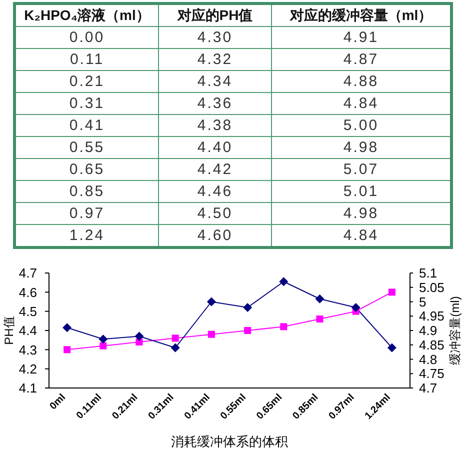 The width and height of the screenshot is (463, 451). Describe the element at coordinates (27, 388) in the screenshot. I see `y-tick-label: 4.1` at that location.